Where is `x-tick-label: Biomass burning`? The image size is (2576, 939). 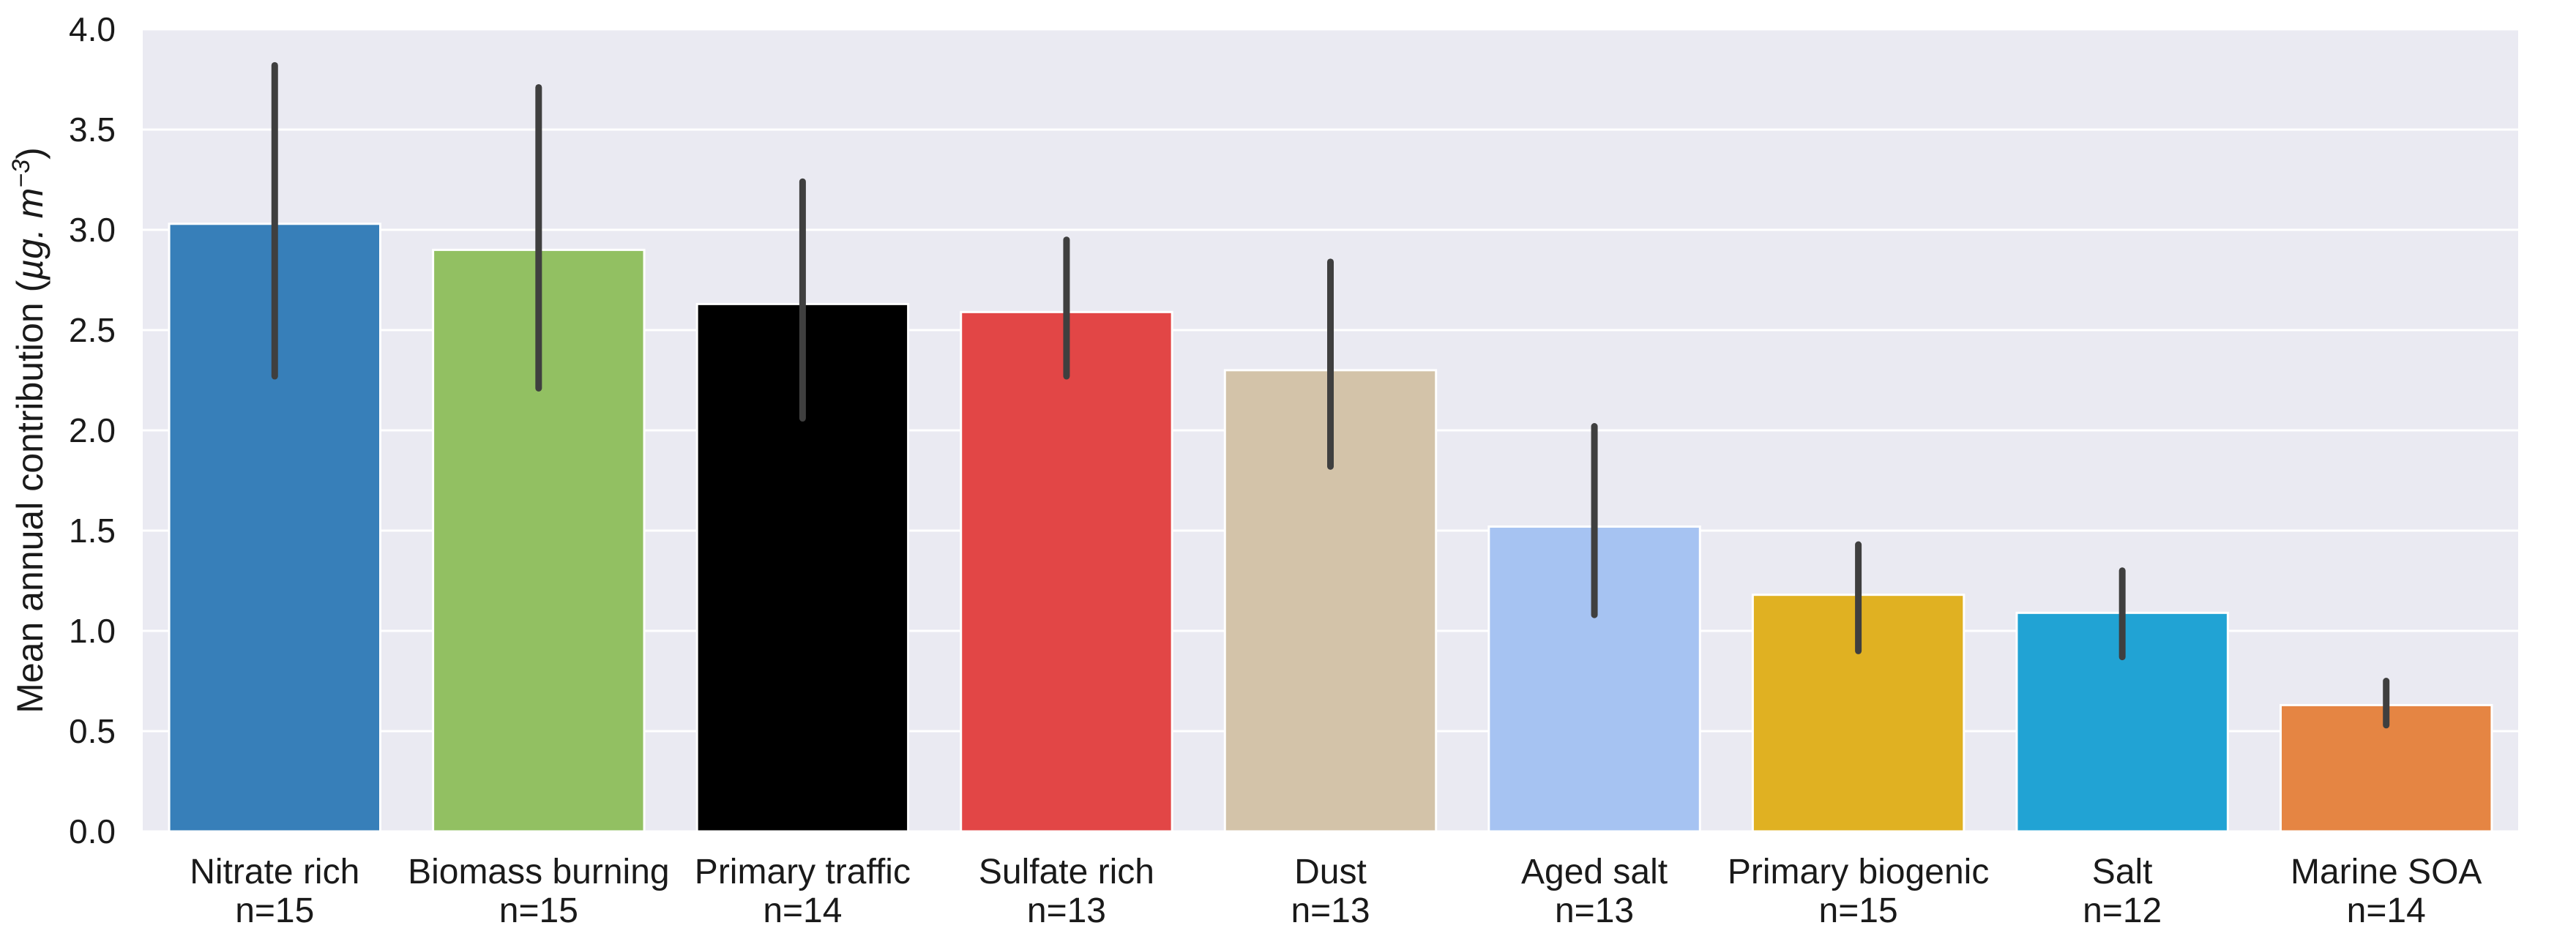 x-tick-label: Biomass burning is located at coordinates (539, 872).